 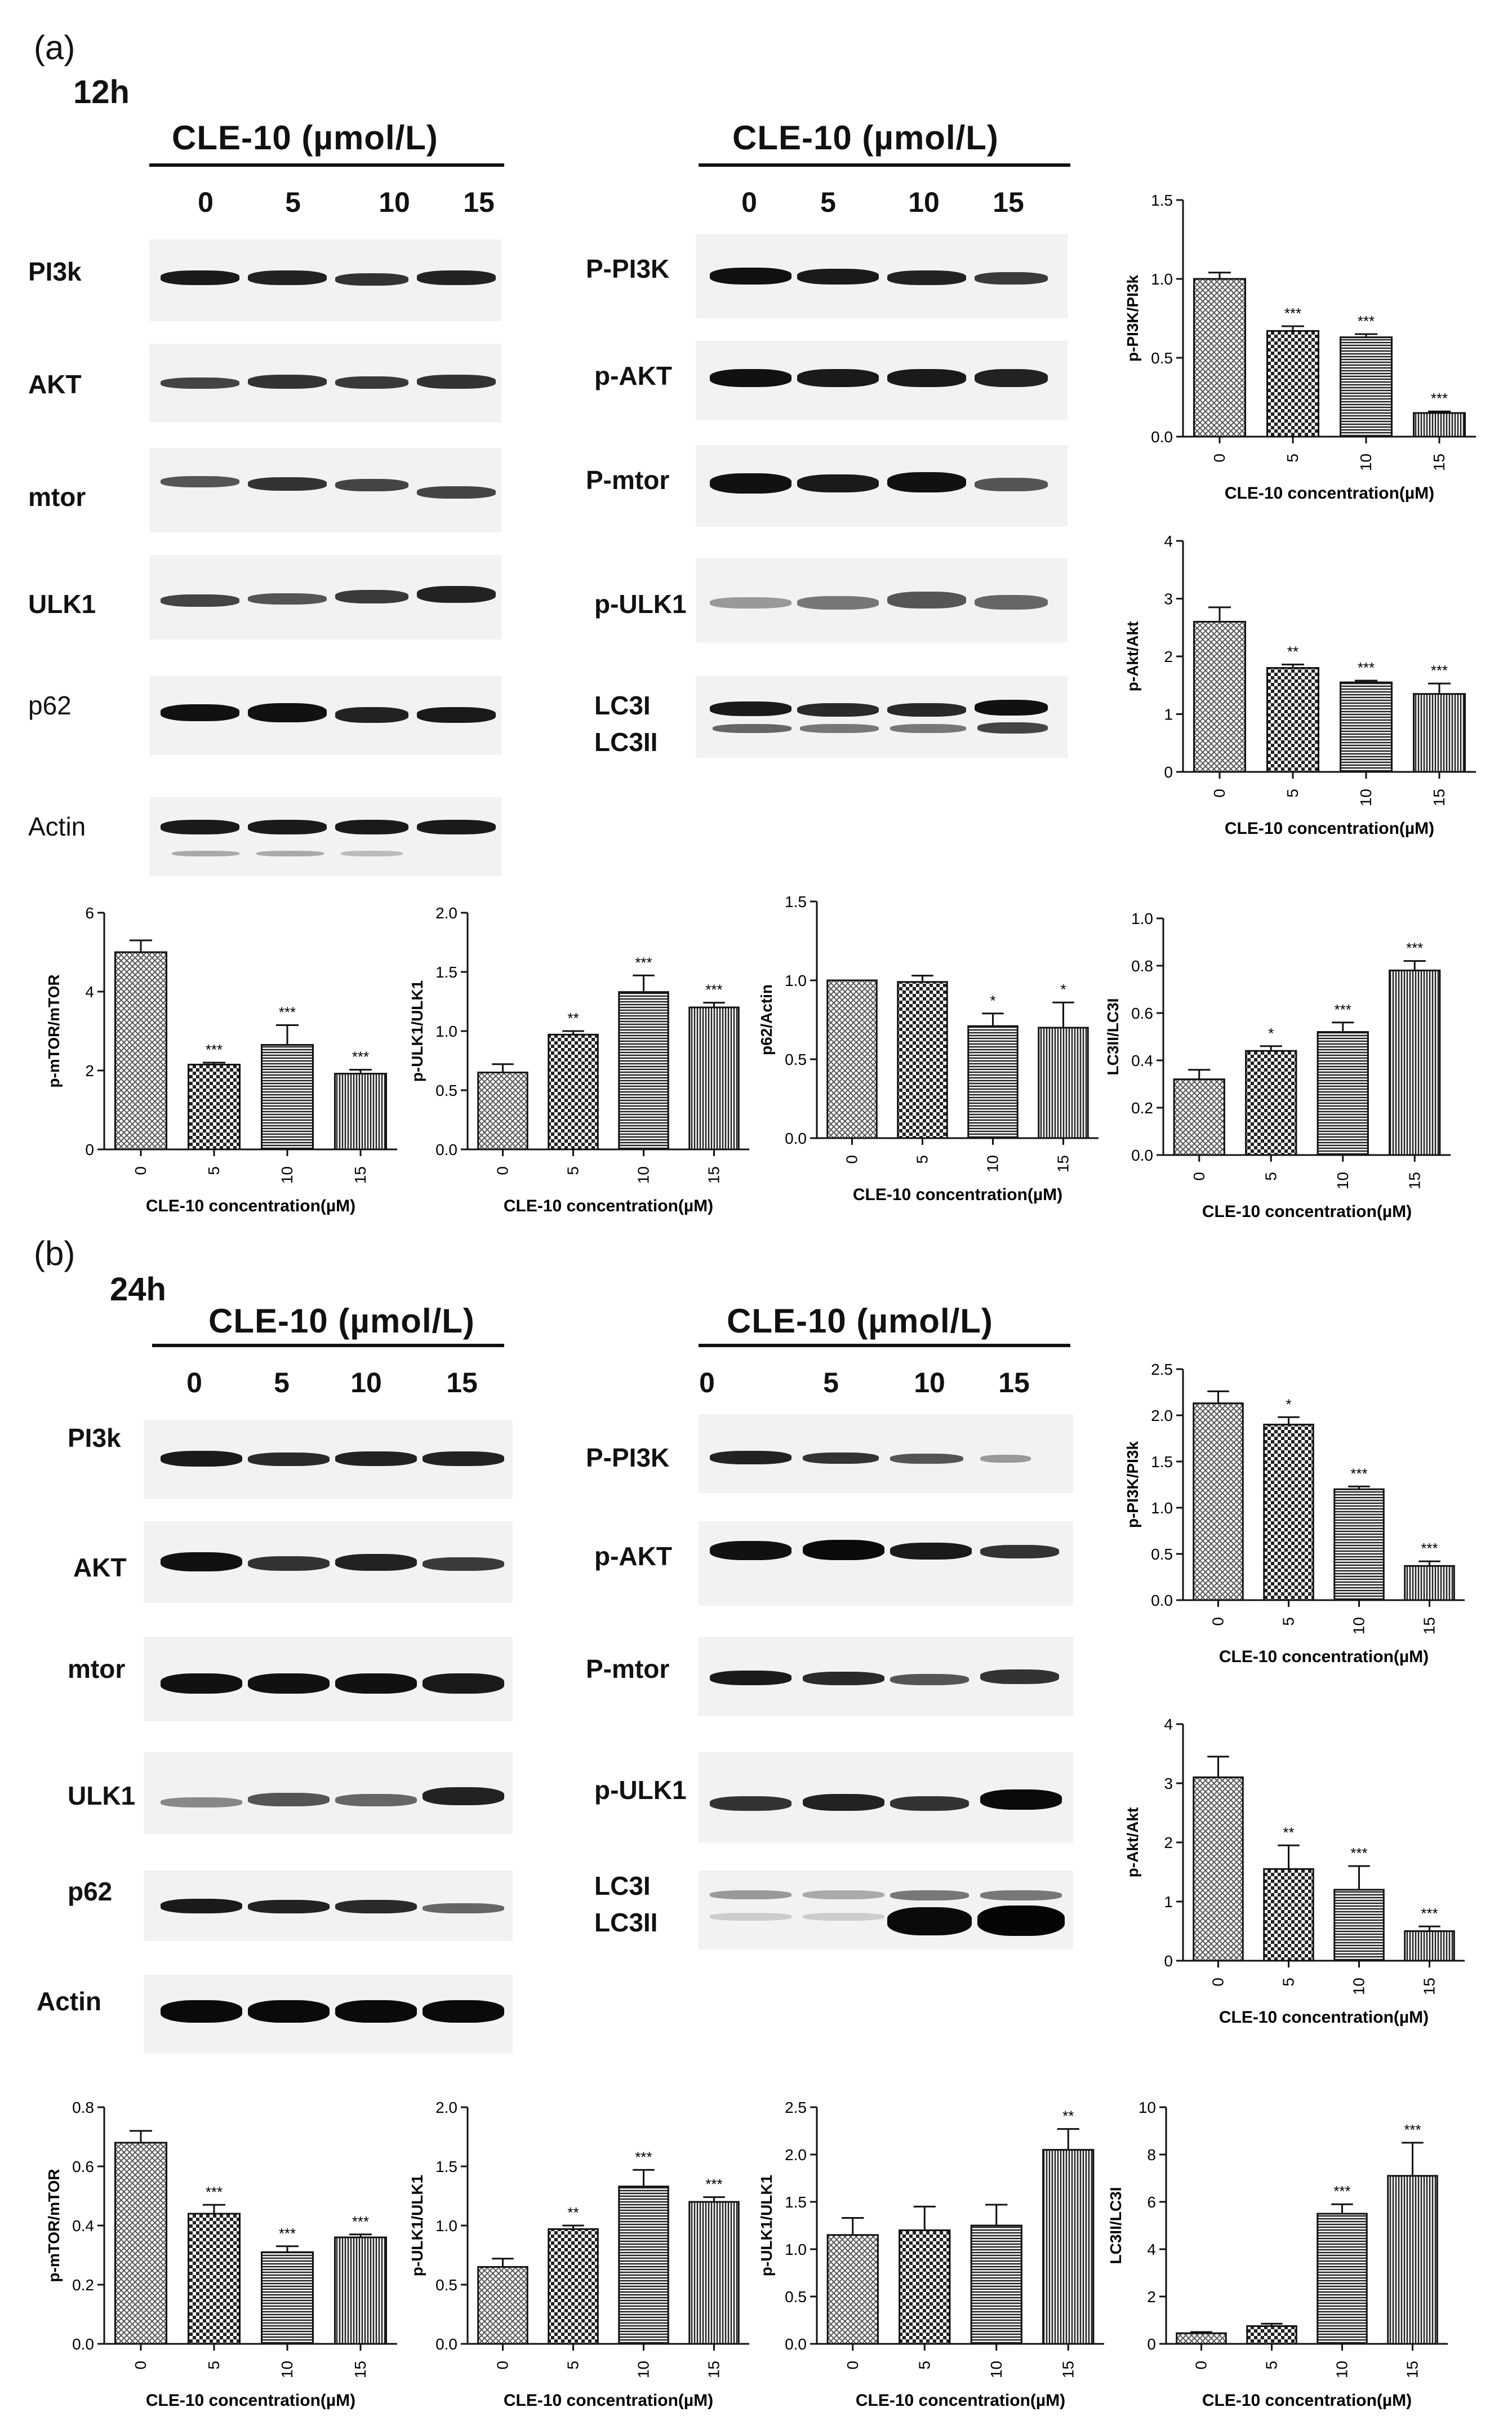 What do you see at coordinates (573, 2212) in the screenshot?
I see `significance-label: **` at bounding box center [573, 2212].